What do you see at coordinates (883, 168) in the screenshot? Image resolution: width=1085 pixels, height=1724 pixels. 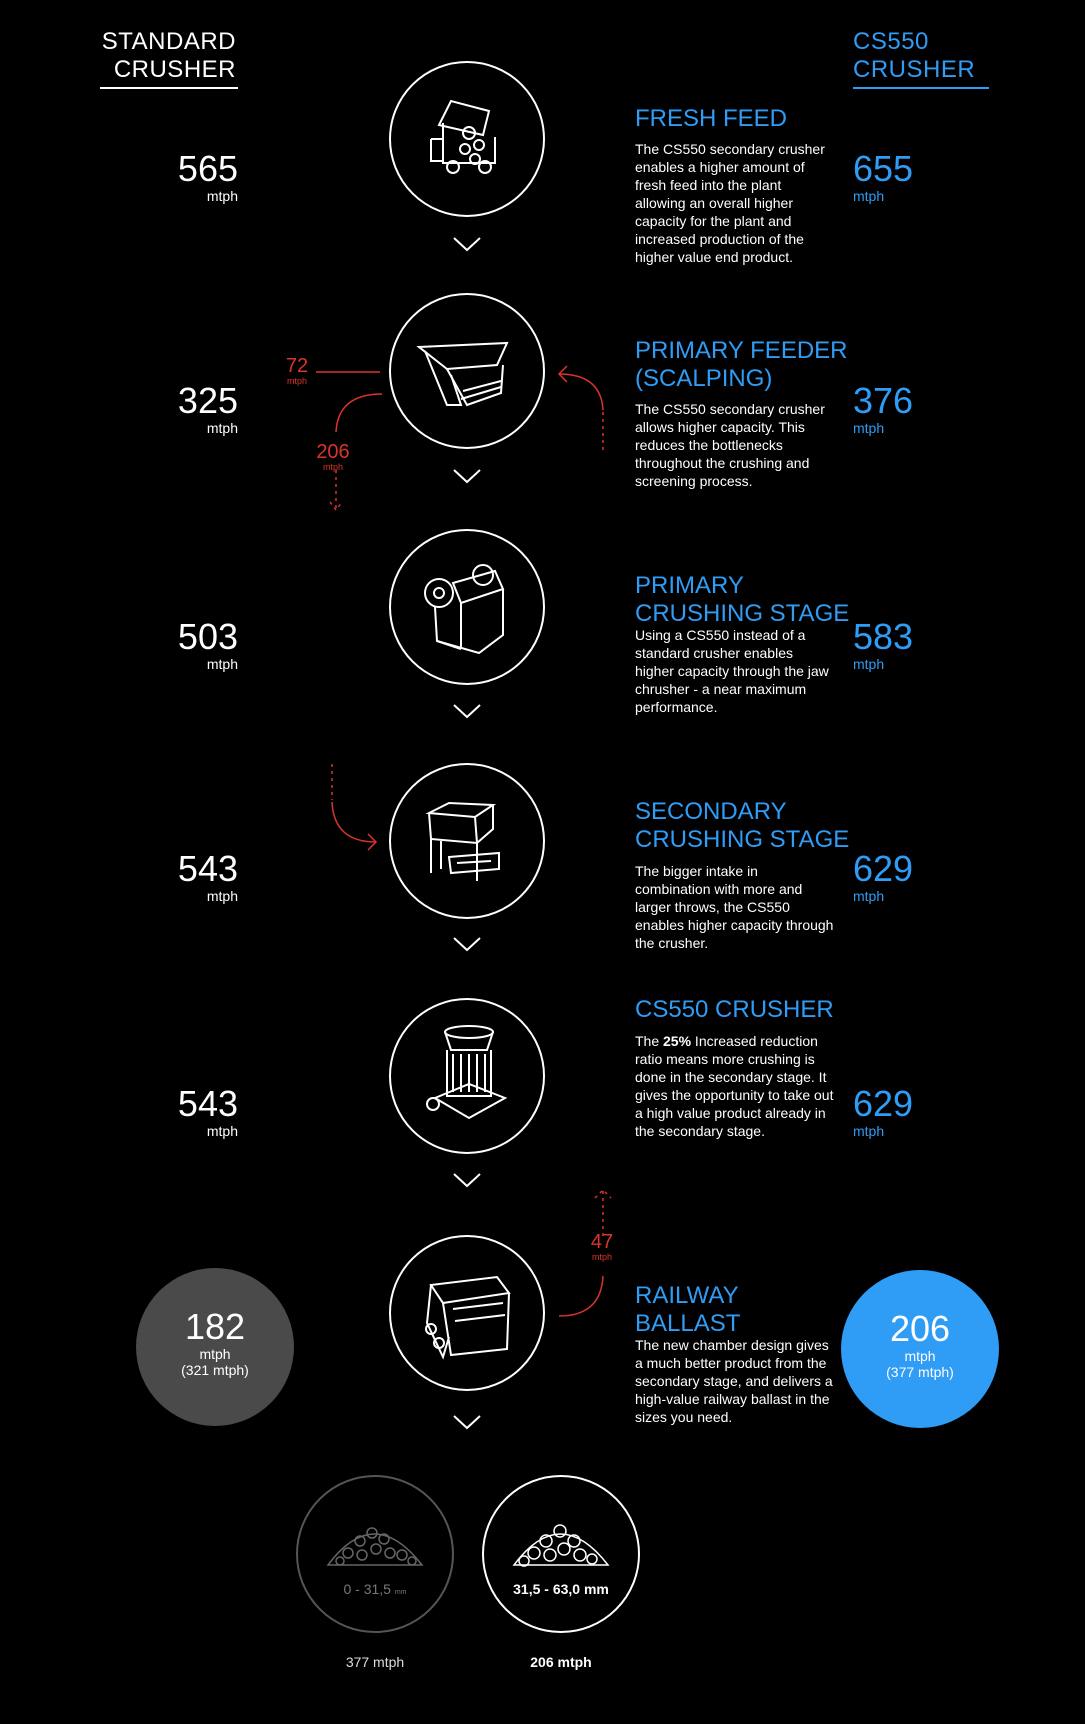 I see `cs550-value: 655` at bounding box center [883, 168].